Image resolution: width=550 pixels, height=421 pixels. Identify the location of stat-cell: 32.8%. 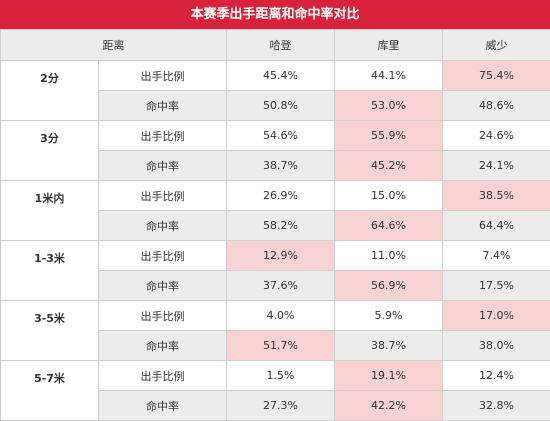
(496, 406).